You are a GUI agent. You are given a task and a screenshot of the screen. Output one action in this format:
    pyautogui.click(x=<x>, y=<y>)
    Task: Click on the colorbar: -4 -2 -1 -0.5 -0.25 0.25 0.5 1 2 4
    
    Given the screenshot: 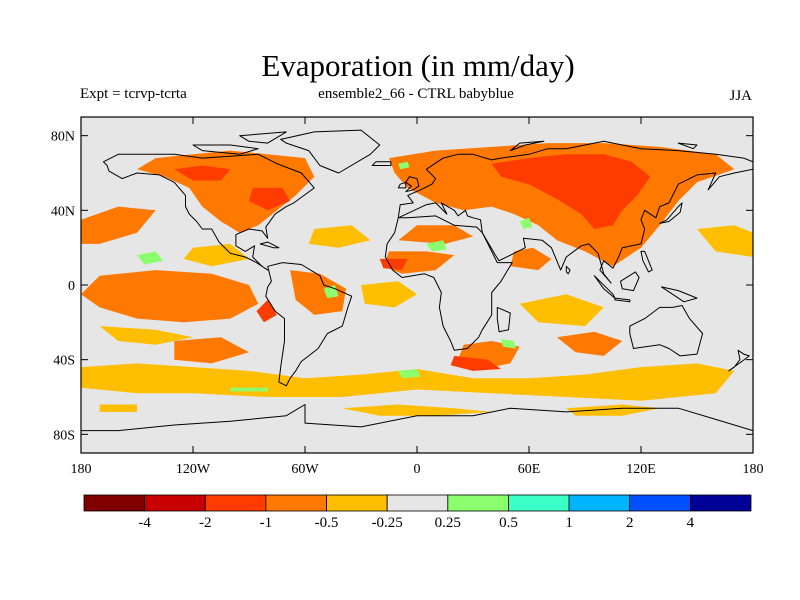 What is the action you would take?
    pyautogui.click(x=417, y=512)
    